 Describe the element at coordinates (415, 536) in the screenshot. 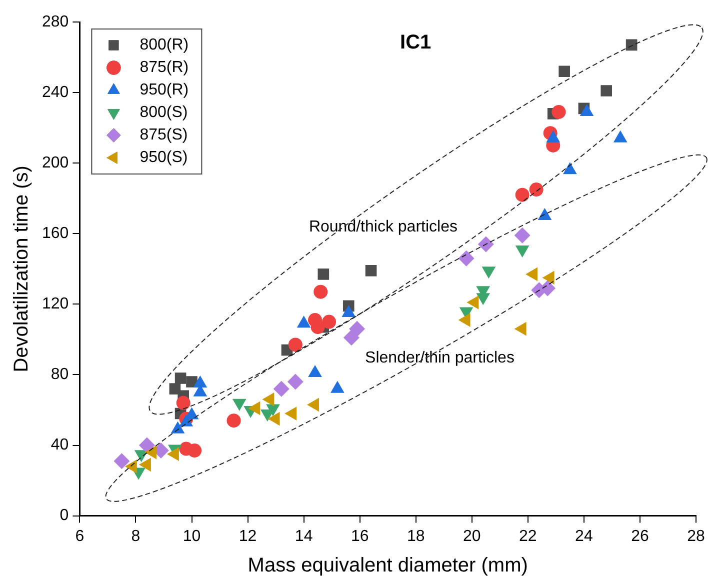

I see `x-tick-label: 18` at that location.